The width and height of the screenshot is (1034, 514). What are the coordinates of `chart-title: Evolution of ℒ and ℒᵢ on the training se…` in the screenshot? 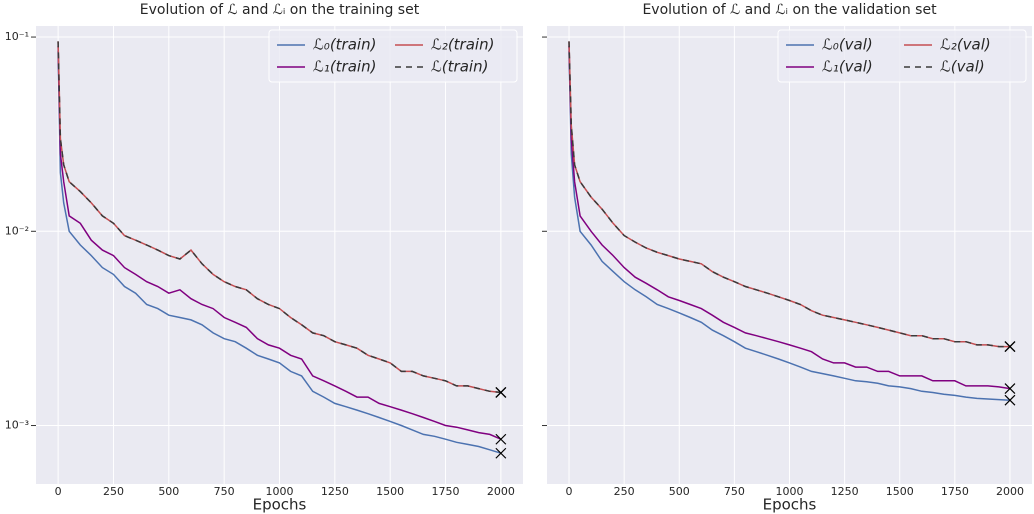 It's located at (280, 10).